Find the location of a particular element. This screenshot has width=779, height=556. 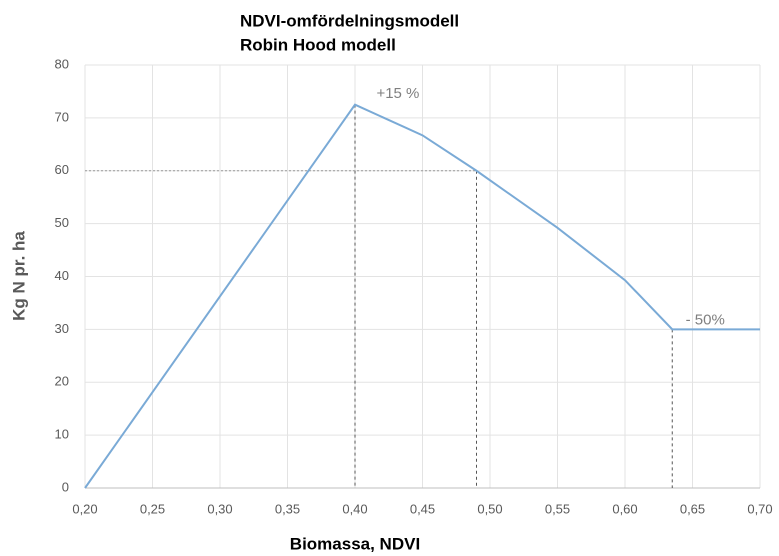

x-tick-label: 0,70 is located at coordinates (759, 508).